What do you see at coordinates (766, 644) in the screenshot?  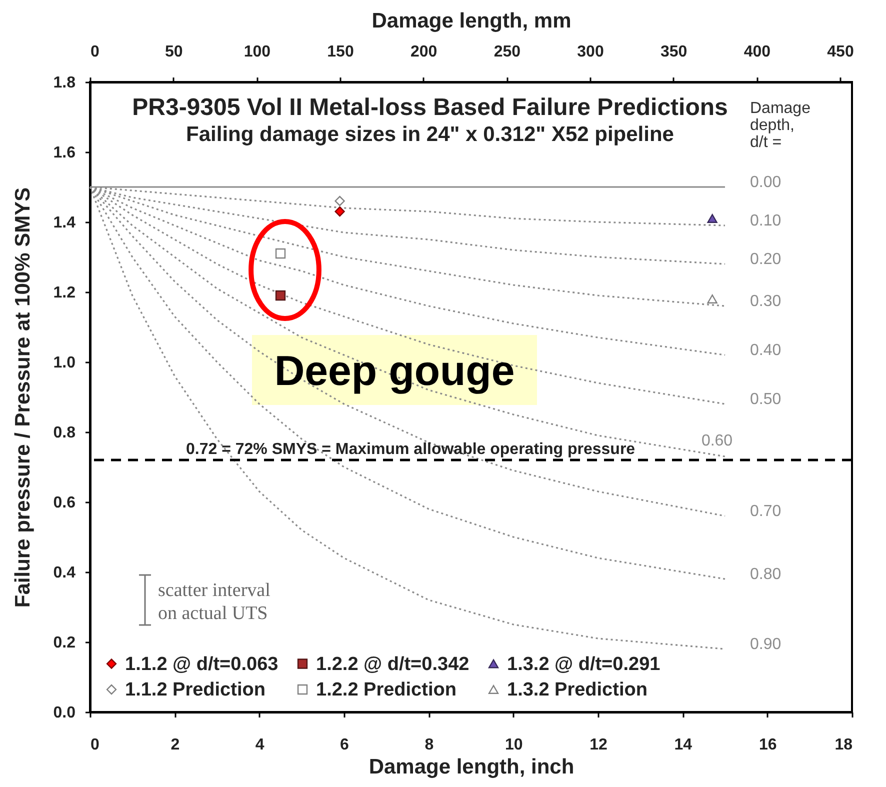 I see `series-label: 0.90` at bounding box center [766, 644].